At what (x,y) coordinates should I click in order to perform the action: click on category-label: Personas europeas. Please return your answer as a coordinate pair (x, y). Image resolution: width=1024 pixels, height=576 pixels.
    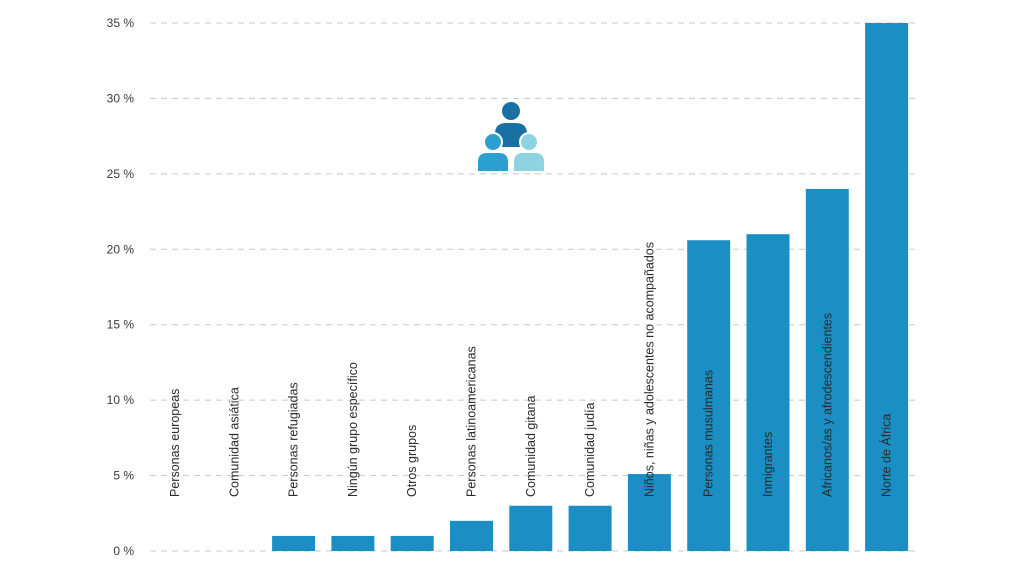
    Looking at the image, I should click on (175, 443).